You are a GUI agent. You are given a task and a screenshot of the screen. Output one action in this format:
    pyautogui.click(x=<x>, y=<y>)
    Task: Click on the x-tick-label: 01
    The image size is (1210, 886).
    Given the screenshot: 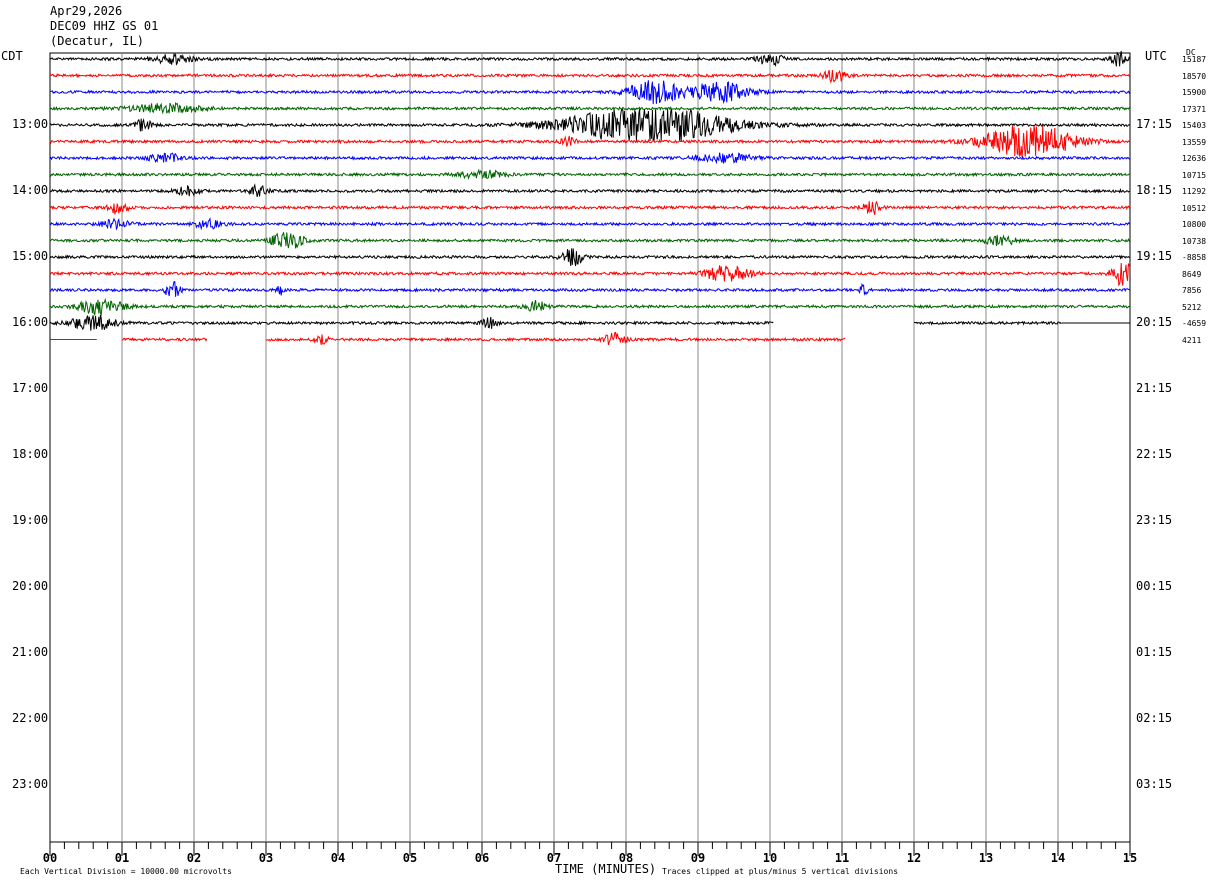 What is the action you would take?
    pyautogui.click(x=122, y=858)
    